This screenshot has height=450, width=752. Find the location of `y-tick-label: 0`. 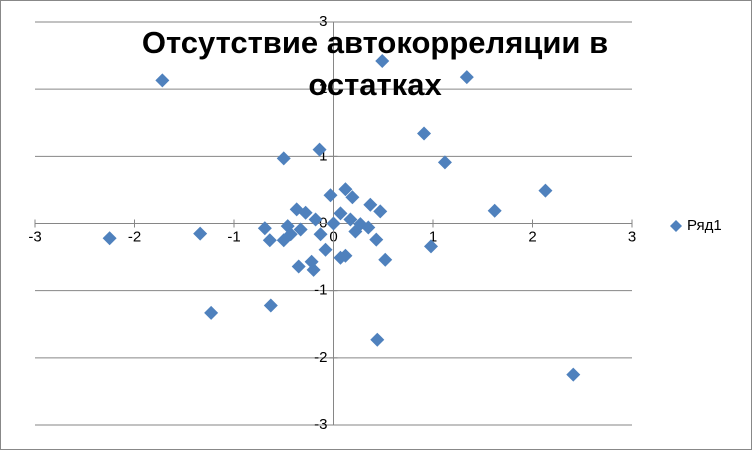

y-tick-label: 0 is located at coordinates (323, 222).